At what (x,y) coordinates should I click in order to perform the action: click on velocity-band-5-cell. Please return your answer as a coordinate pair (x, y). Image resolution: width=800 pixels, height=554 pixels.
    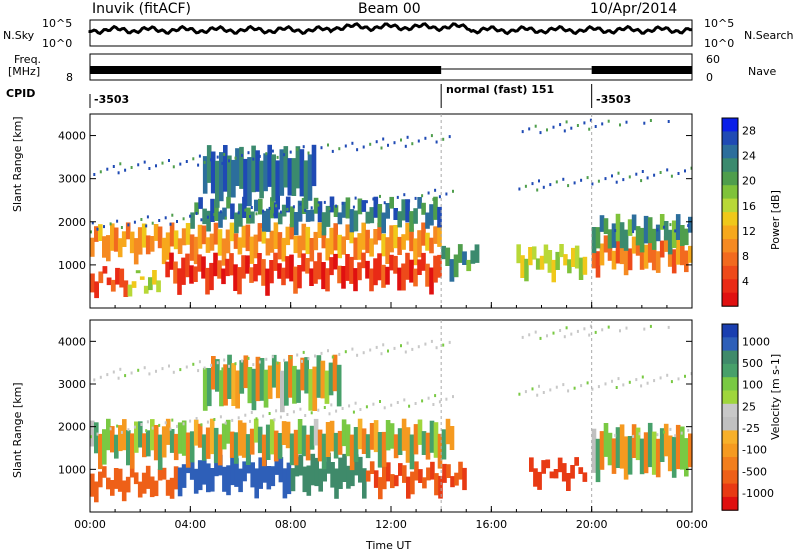
    Looking at the image, I should click on (560, 465).